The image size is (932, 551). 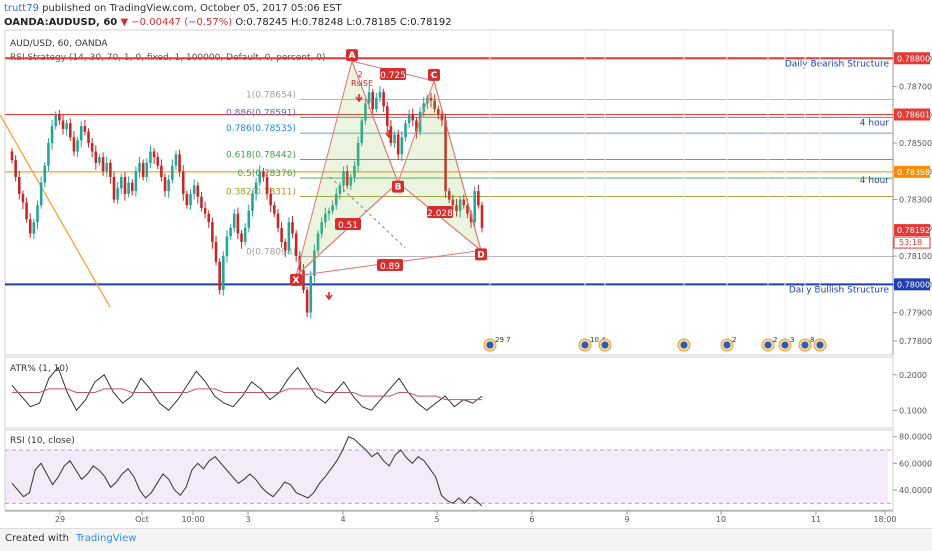 I want to click on price-change: ▼ −0.00447 (−0.57%), so click(x=176, y=22).